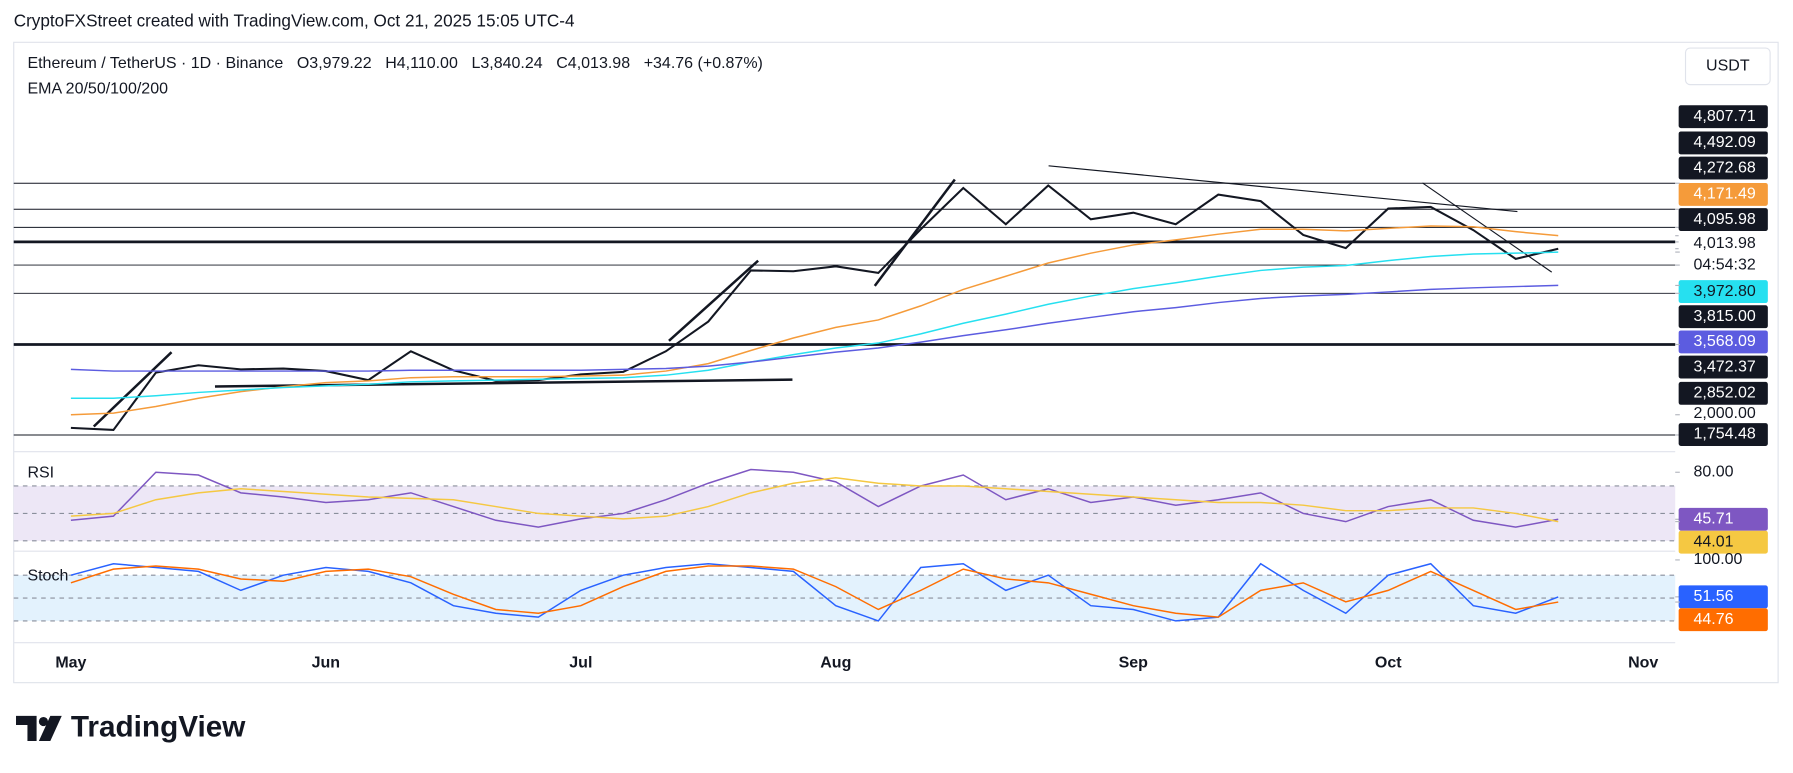 The image size is (1793, 773). I want to click on x-tick-label: Aug, so click(835, 662).